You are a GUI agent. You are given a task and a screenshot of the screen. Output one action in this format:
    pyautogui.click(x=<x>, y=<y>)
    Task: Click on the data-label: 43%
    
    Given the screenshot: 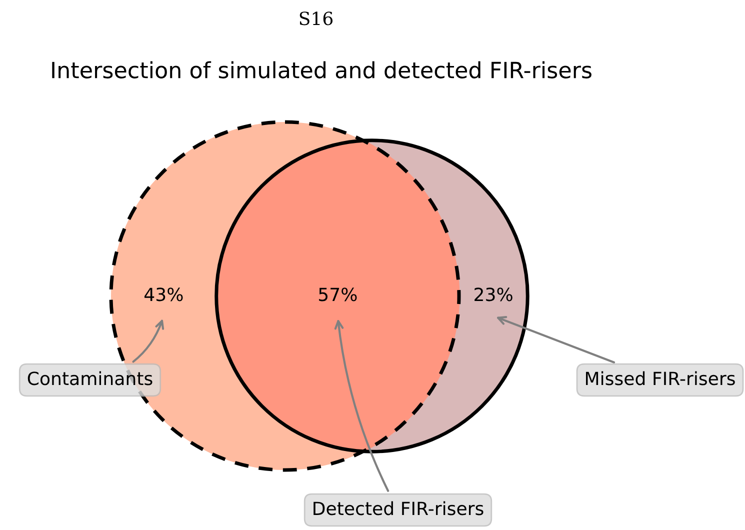 What is the action you would take?
    pyautogui.click(x=163, y=295)
    